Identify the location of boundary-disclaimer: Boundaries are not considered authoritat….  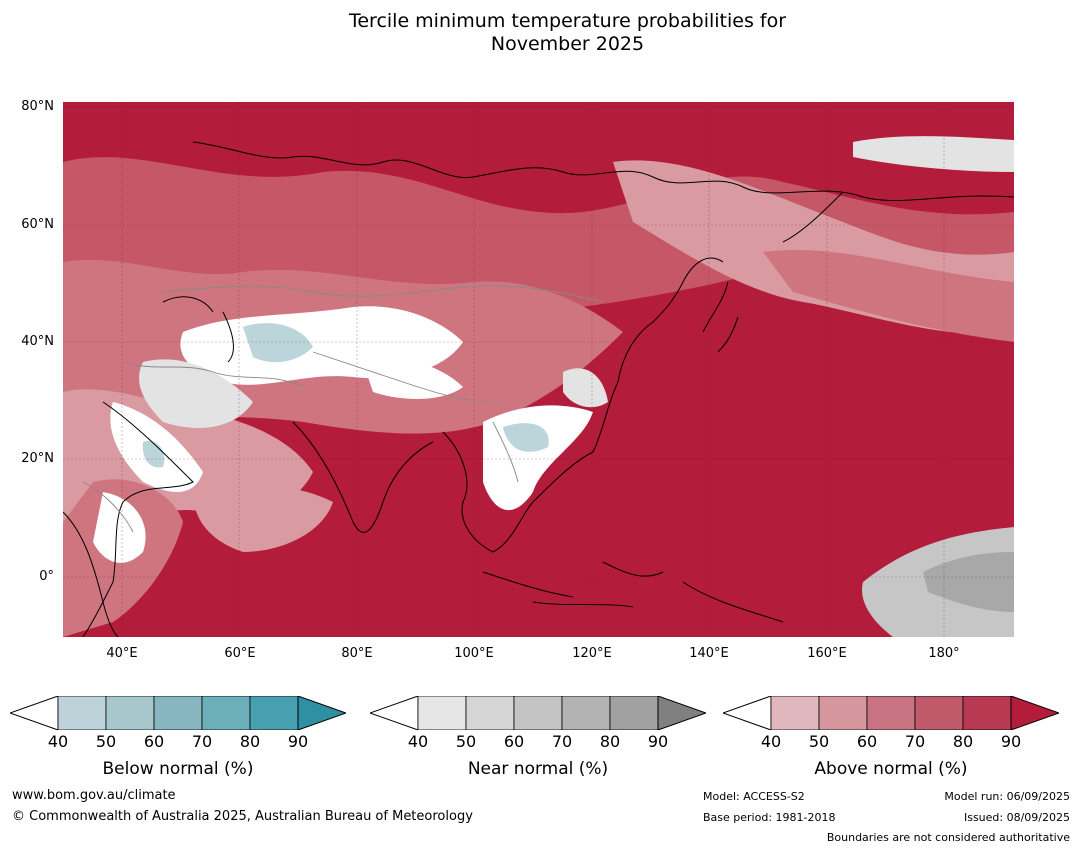
(948, 837).